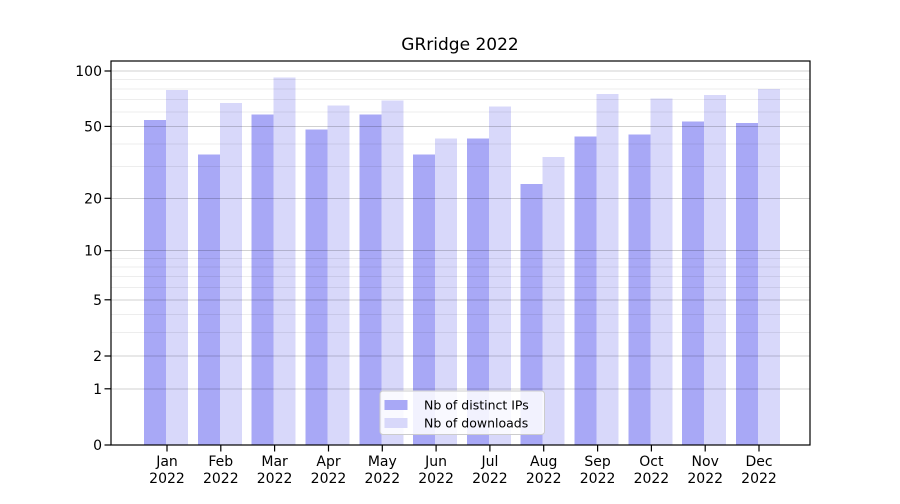  What do you see at coordinates (597, 462) in the screenshot?
I see `x-tick-label-month: Sep` at bounding box center [597, 462].